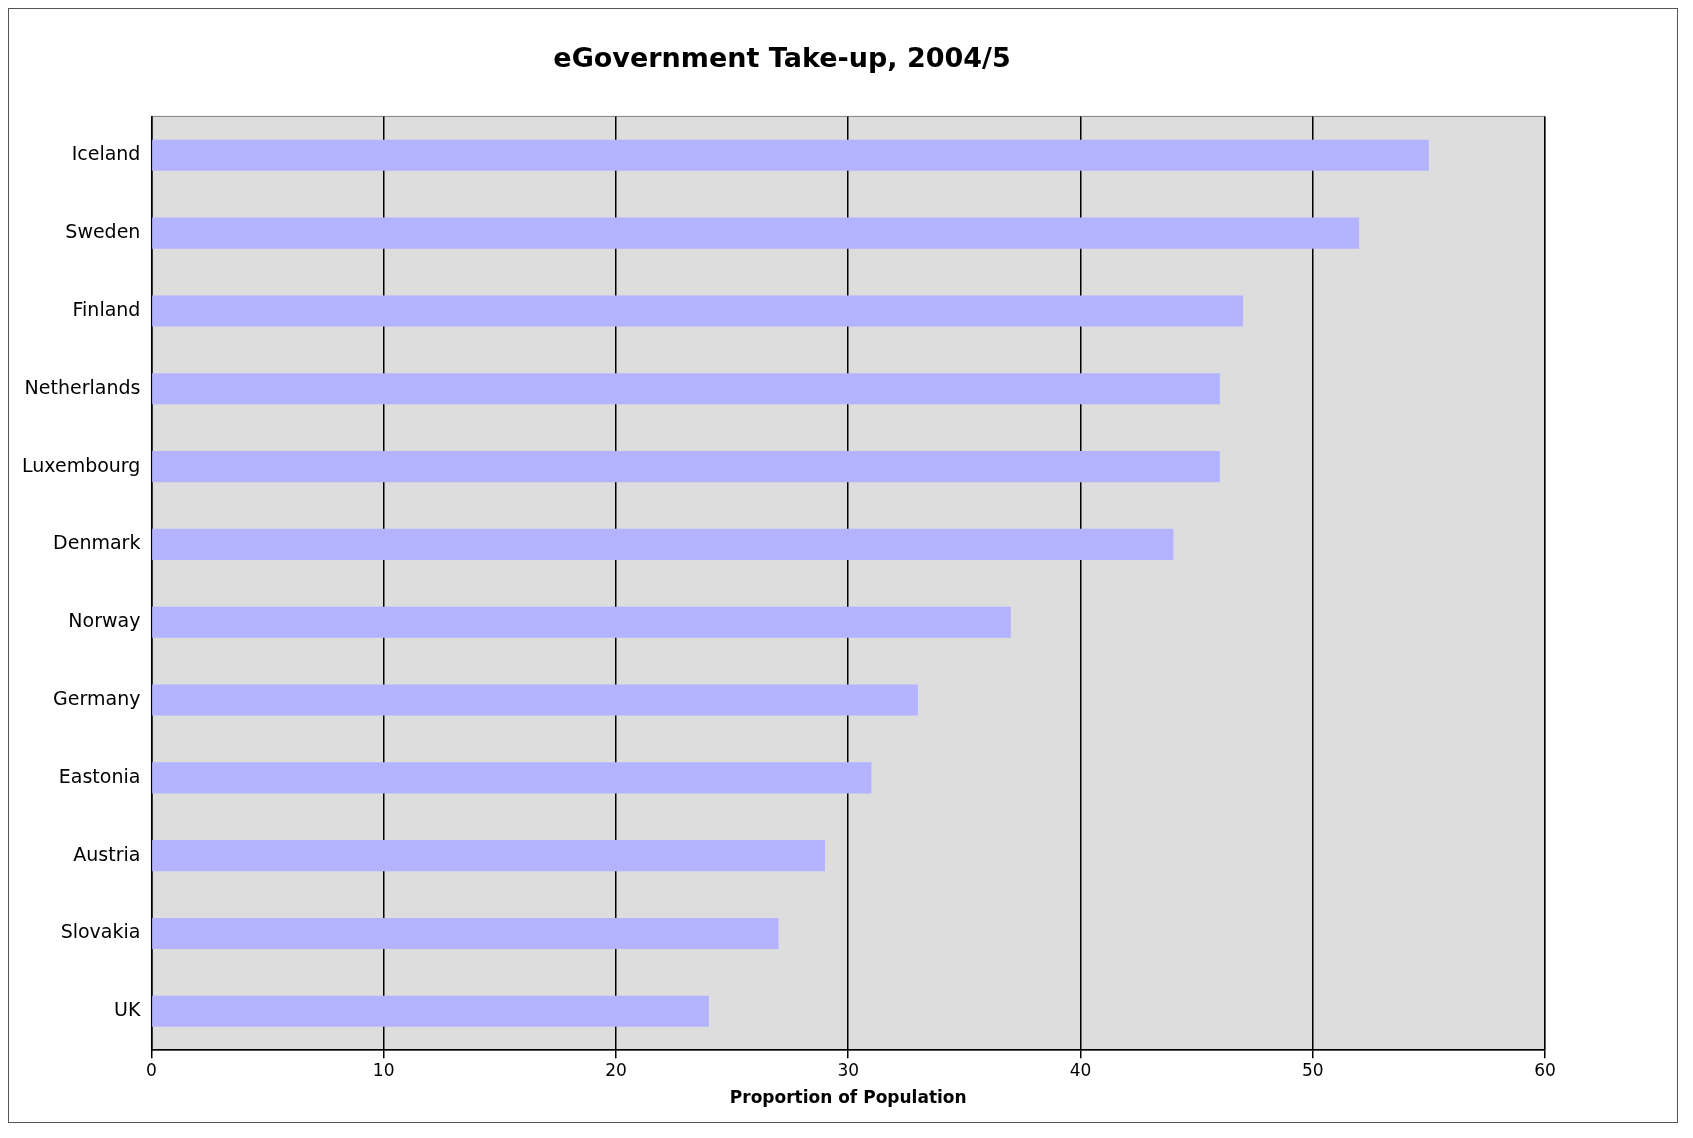  I want to click on x-tick-label: 60, so click(1545, 1069).